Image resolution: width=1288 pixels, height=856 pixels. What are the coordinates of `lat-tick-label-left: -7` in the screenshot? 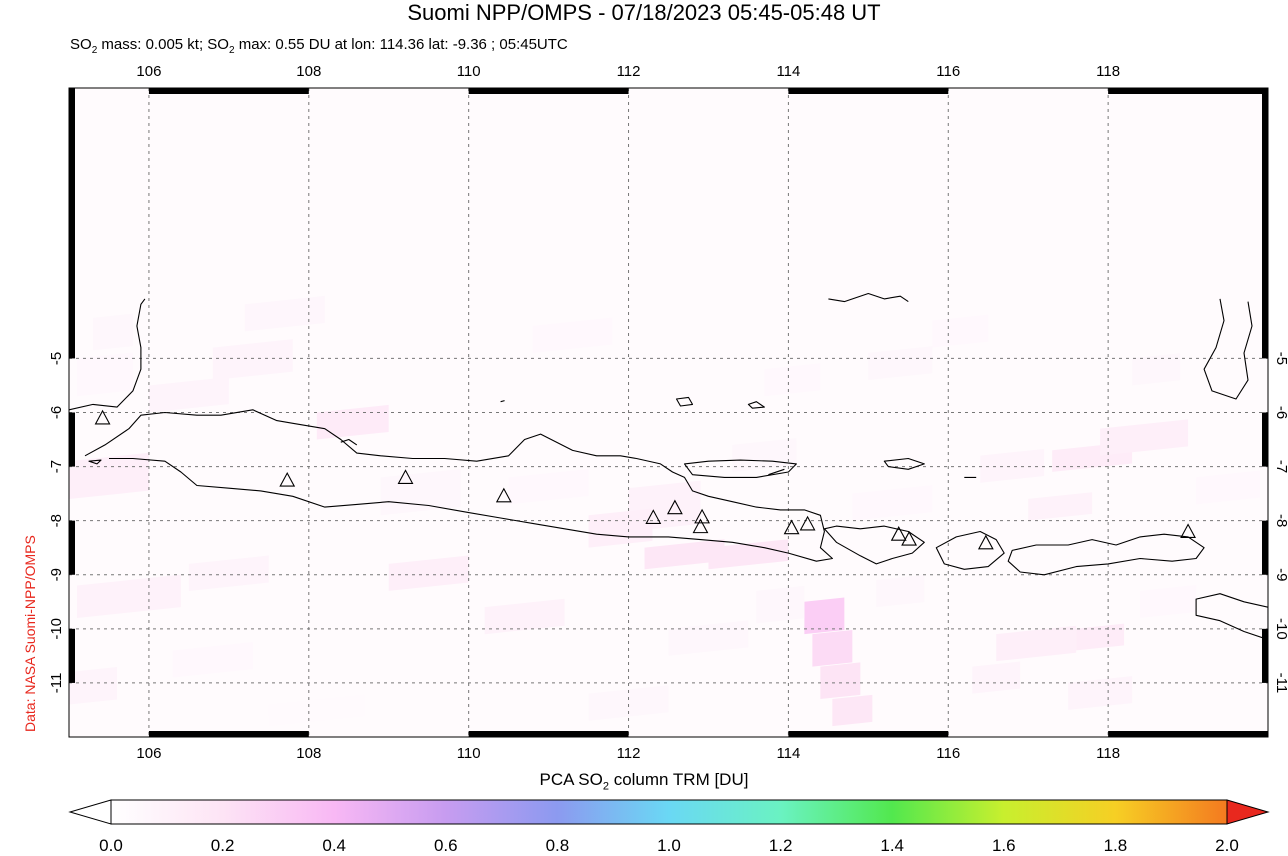 It's located at (56, 466).